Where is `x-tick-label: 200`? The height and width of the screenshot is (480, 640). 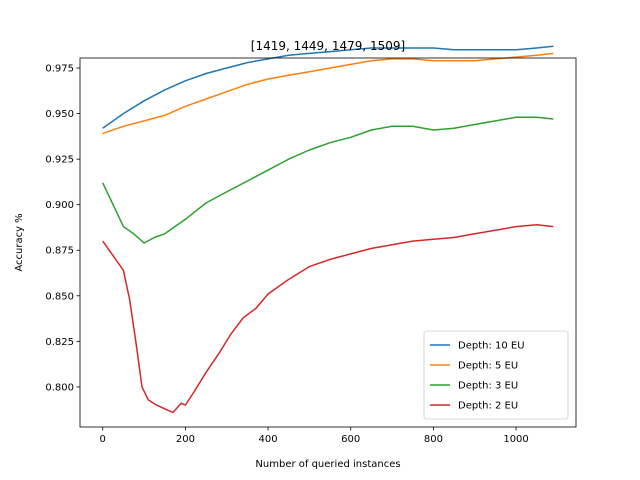 x-tick-label: 200 is located at coordinates (185, 439).